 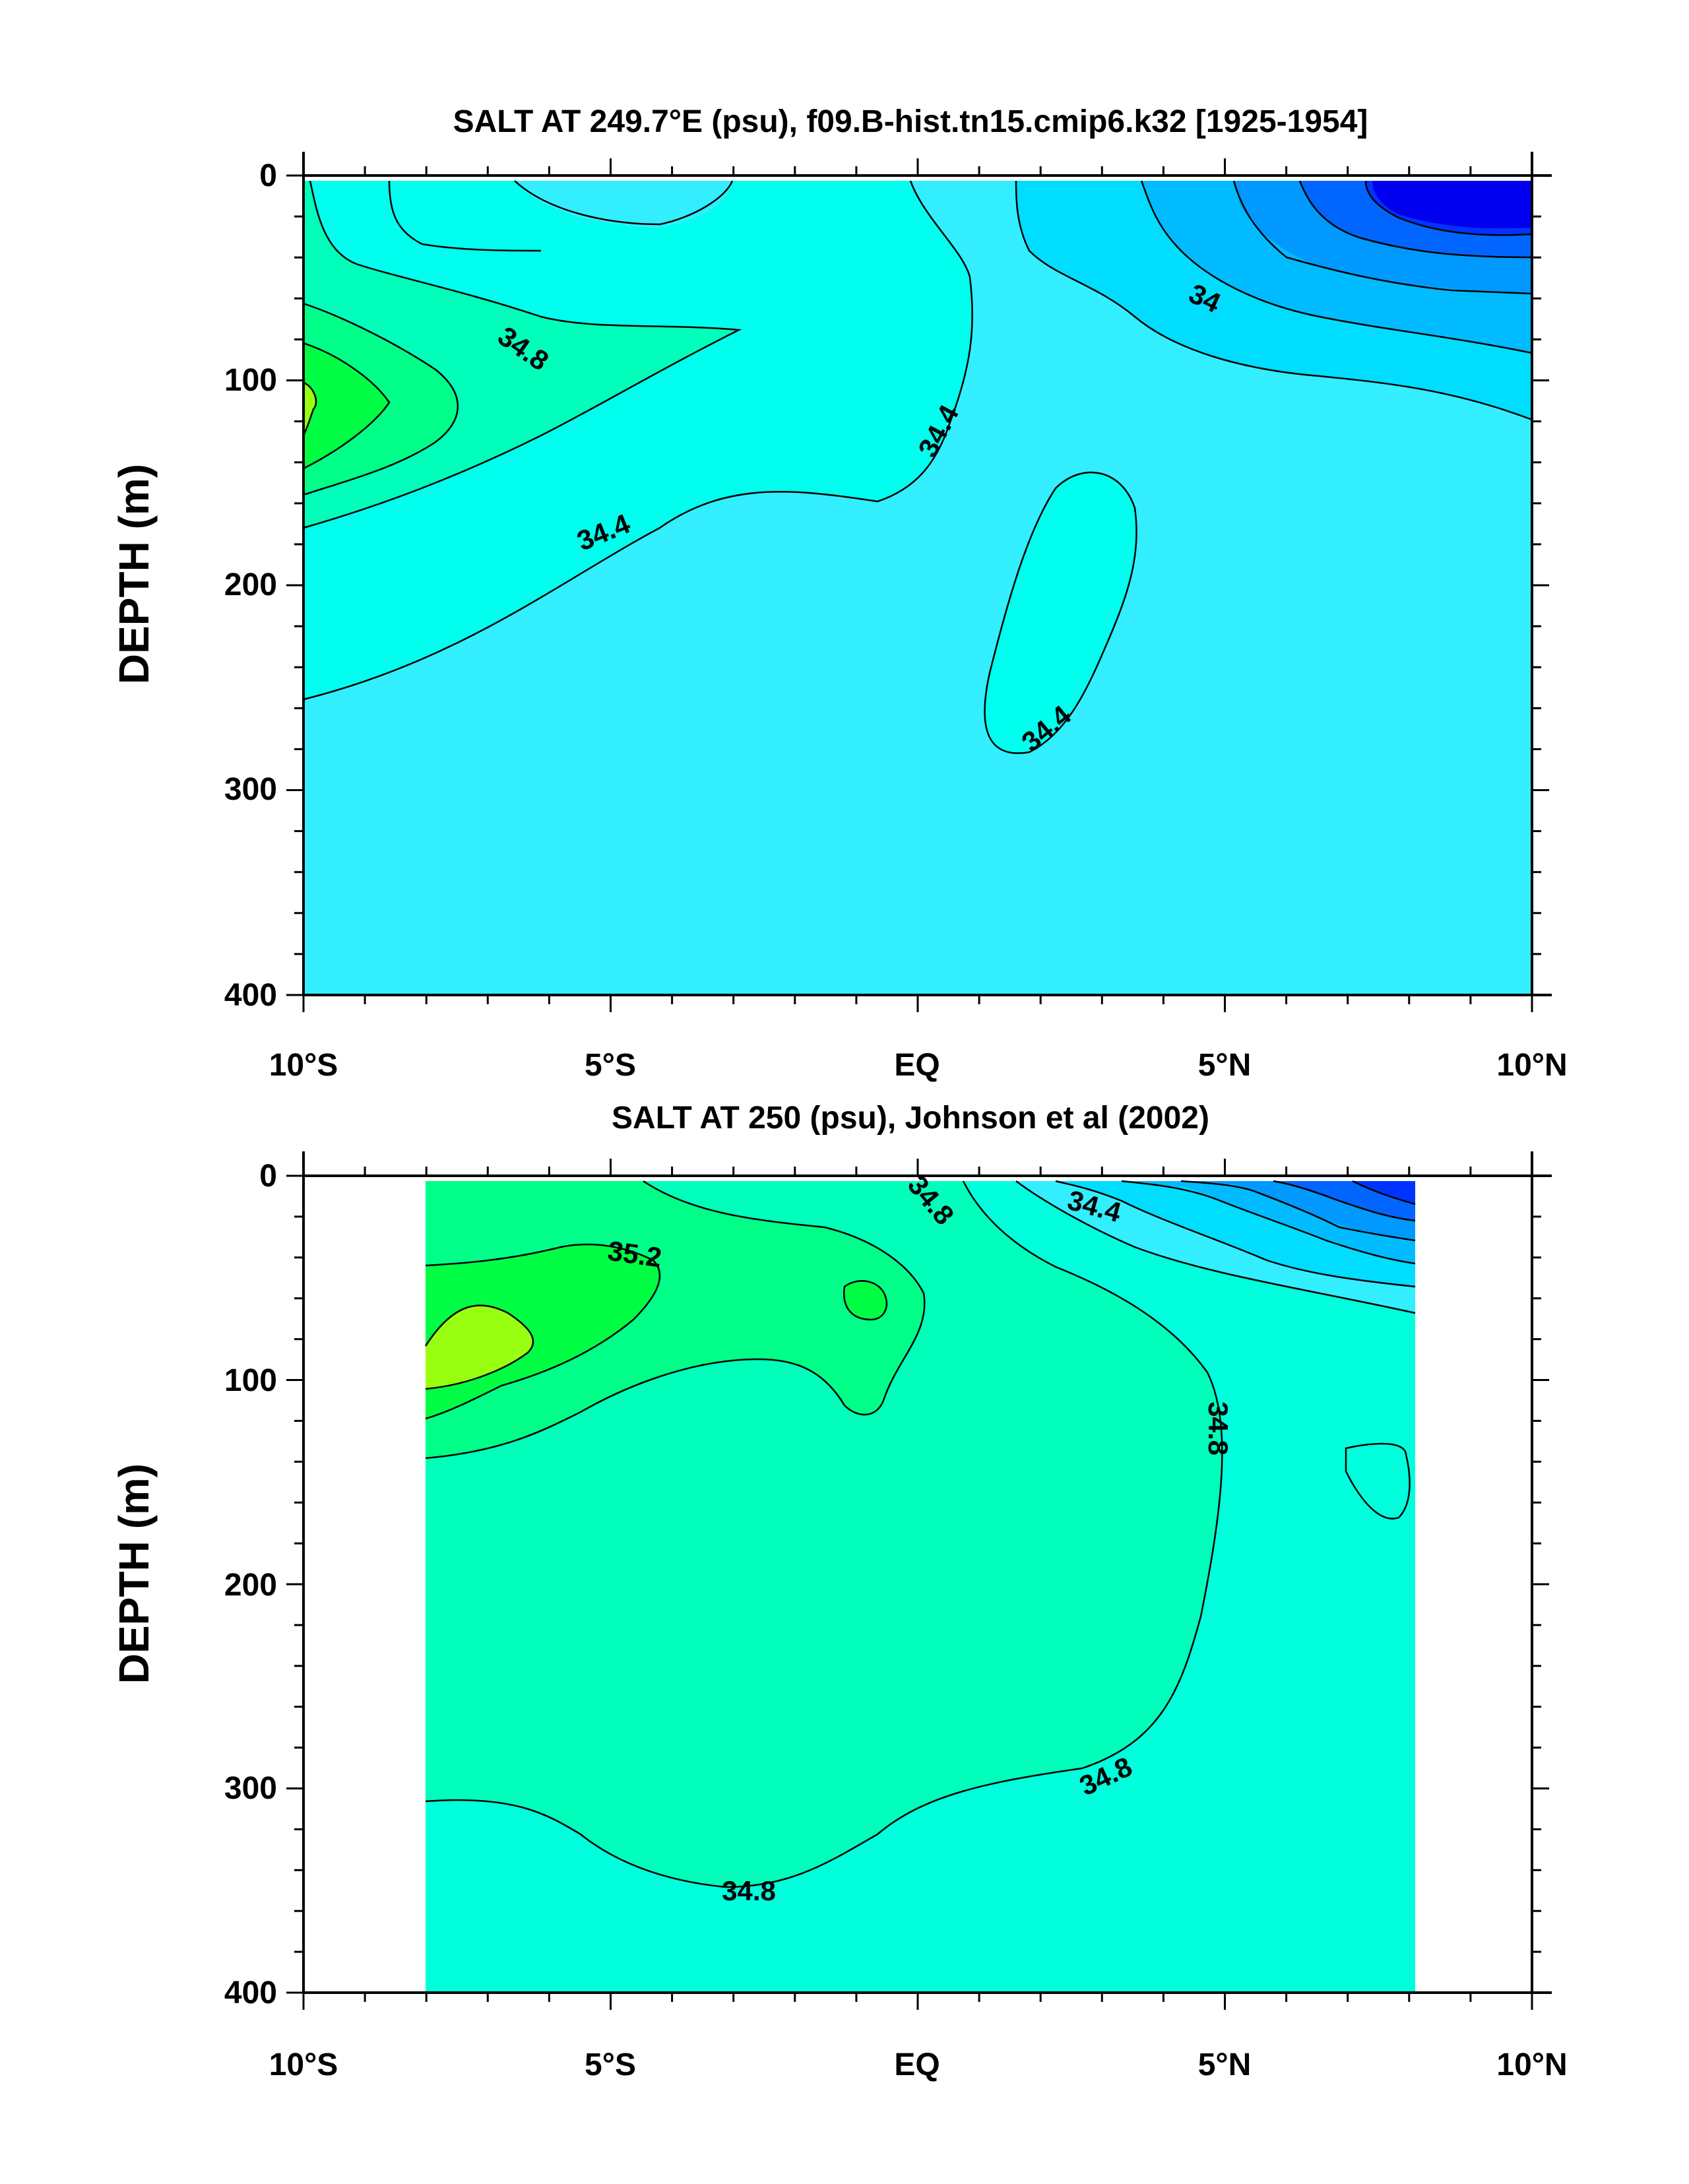 What do you see at coordinates (634, 1254) in the screenshot?
I see `contour-label: 35.2` at bounding box center [634, 1254].